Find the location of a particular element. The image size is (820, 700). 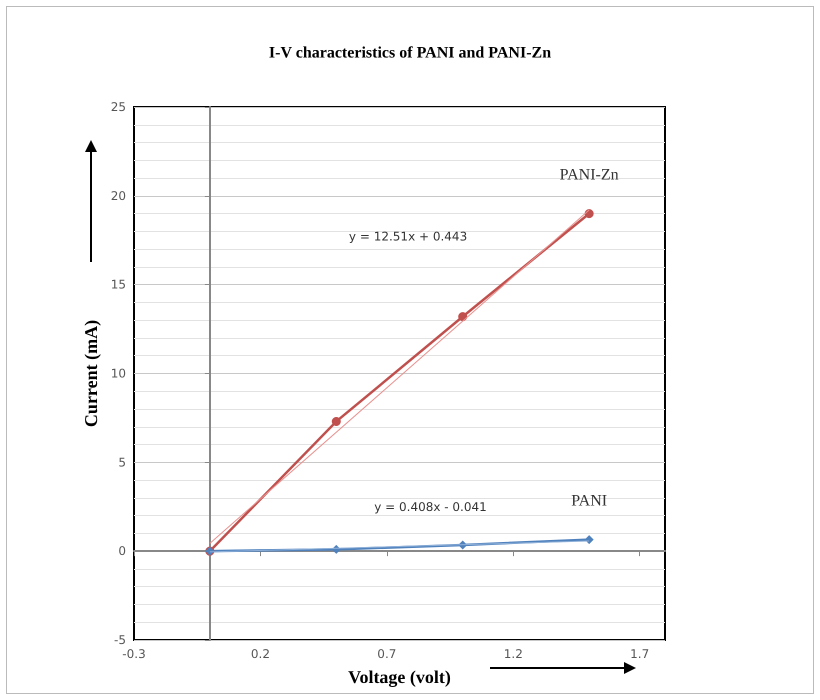

x-tick-label: 0.2 is located at coordinates (260, 654).